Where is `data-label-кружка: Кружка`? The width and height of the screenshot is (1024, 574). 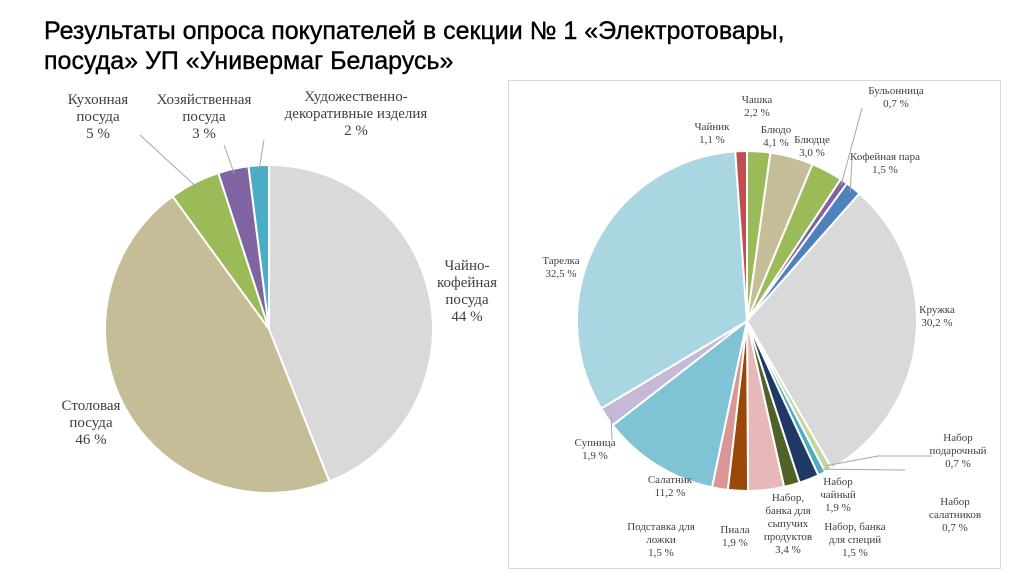
data-label-кружка: Кружка is located at coordinates (937, 310).